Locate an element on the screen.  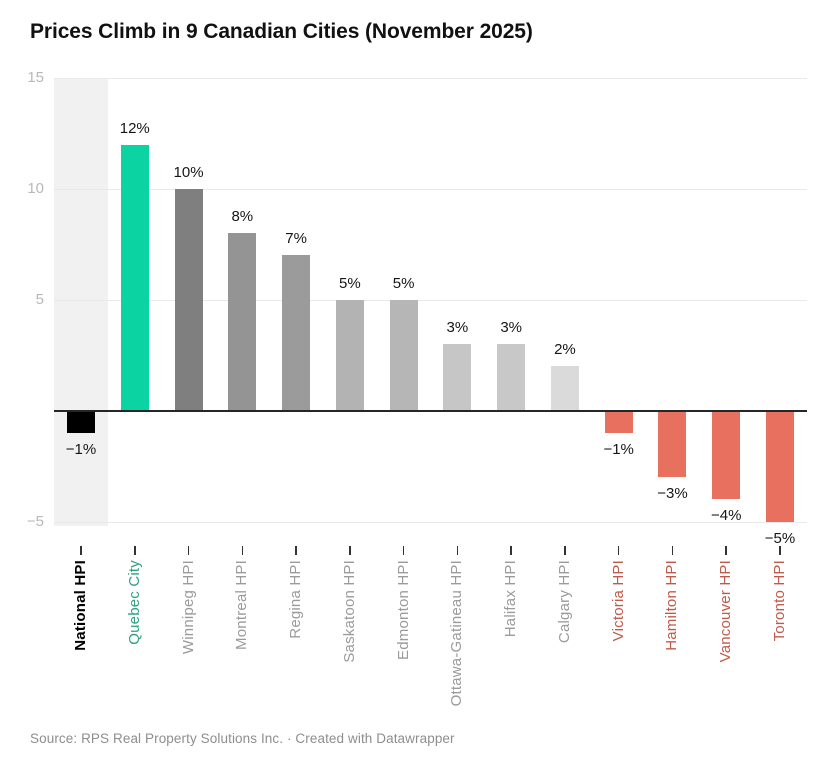
x-axis-label: Montreal HPI is located at coordinates (242, 605).